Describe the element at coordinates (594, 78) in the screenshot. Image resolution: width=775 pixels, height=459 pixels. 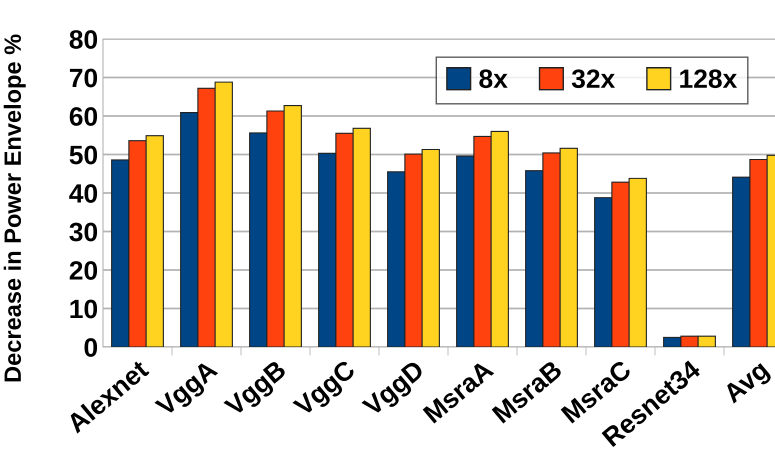
I see `legend-label: 32x` at that location.